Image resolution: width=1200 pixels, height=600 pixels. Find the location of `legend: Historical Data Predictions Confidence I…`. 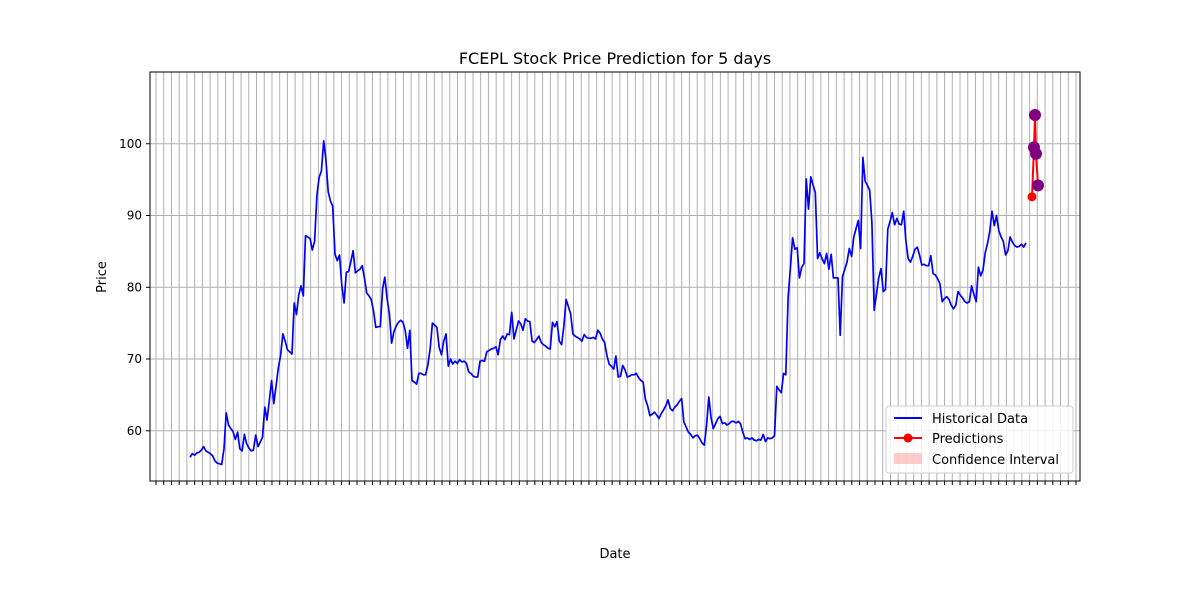

legend: Historical Data Predictions Confidence I… is located at coordinates (979, 439).